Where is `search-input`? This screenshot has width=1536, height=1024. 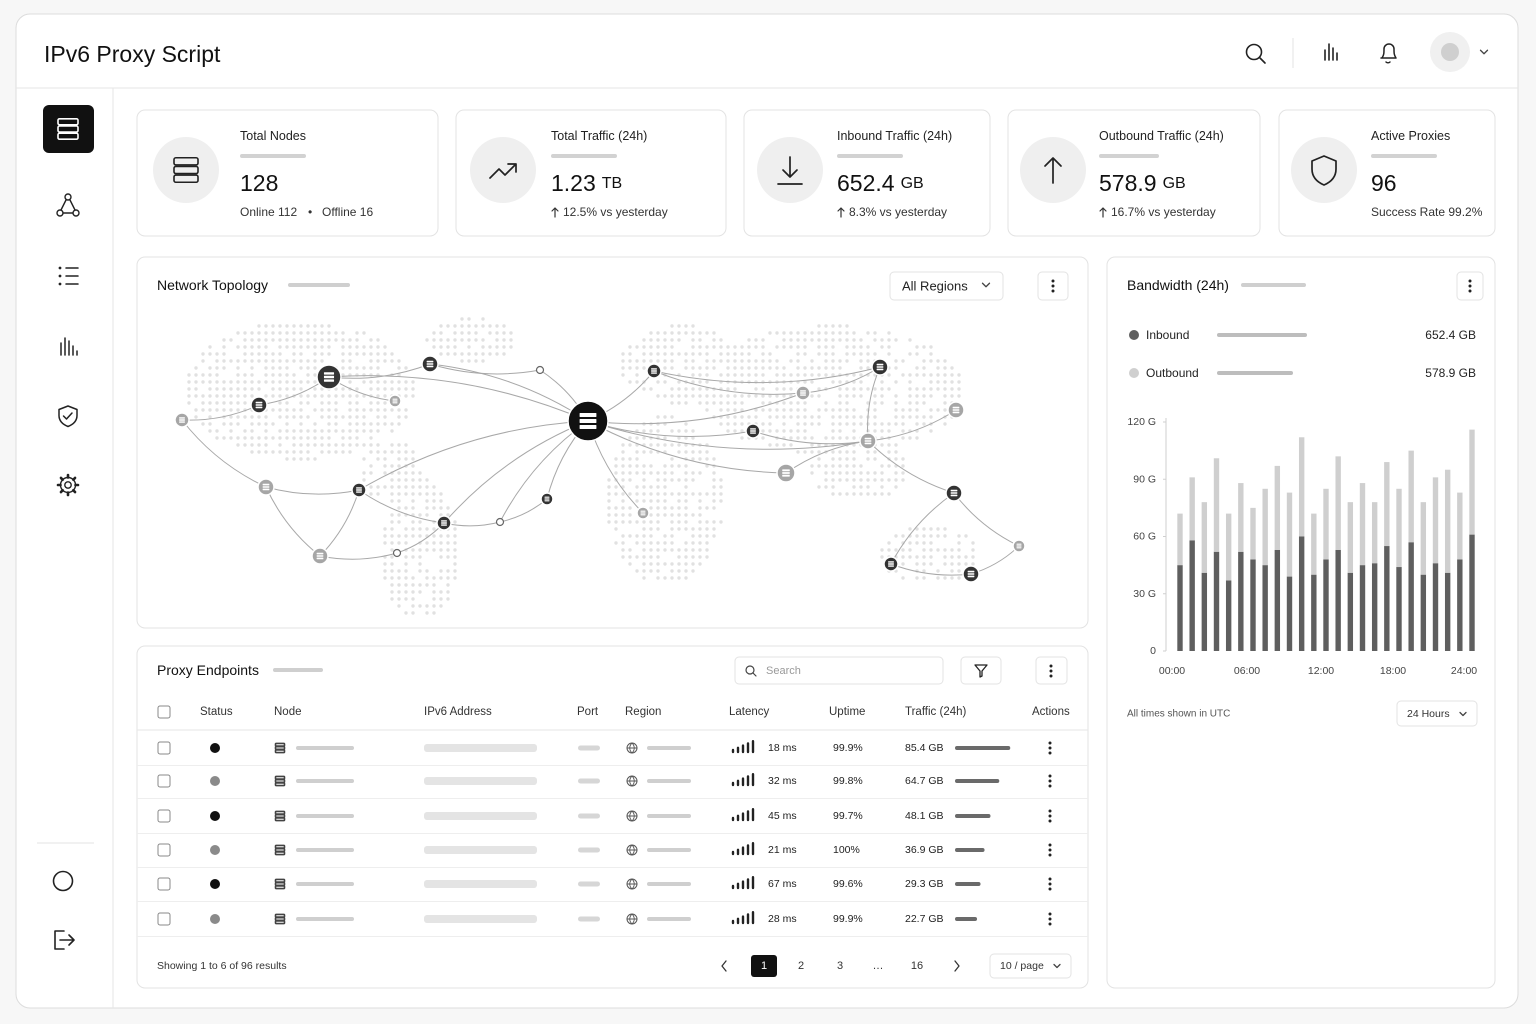 search-input is located at coordinates (839, 670).